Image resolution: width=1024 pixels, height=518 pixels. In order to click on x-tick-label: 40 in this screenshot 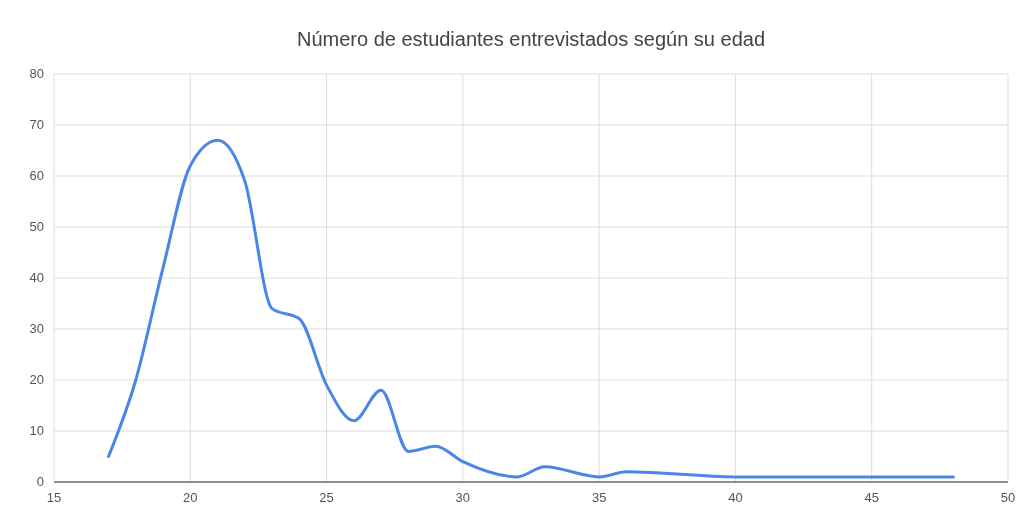, I will do `click(735, 497)`.